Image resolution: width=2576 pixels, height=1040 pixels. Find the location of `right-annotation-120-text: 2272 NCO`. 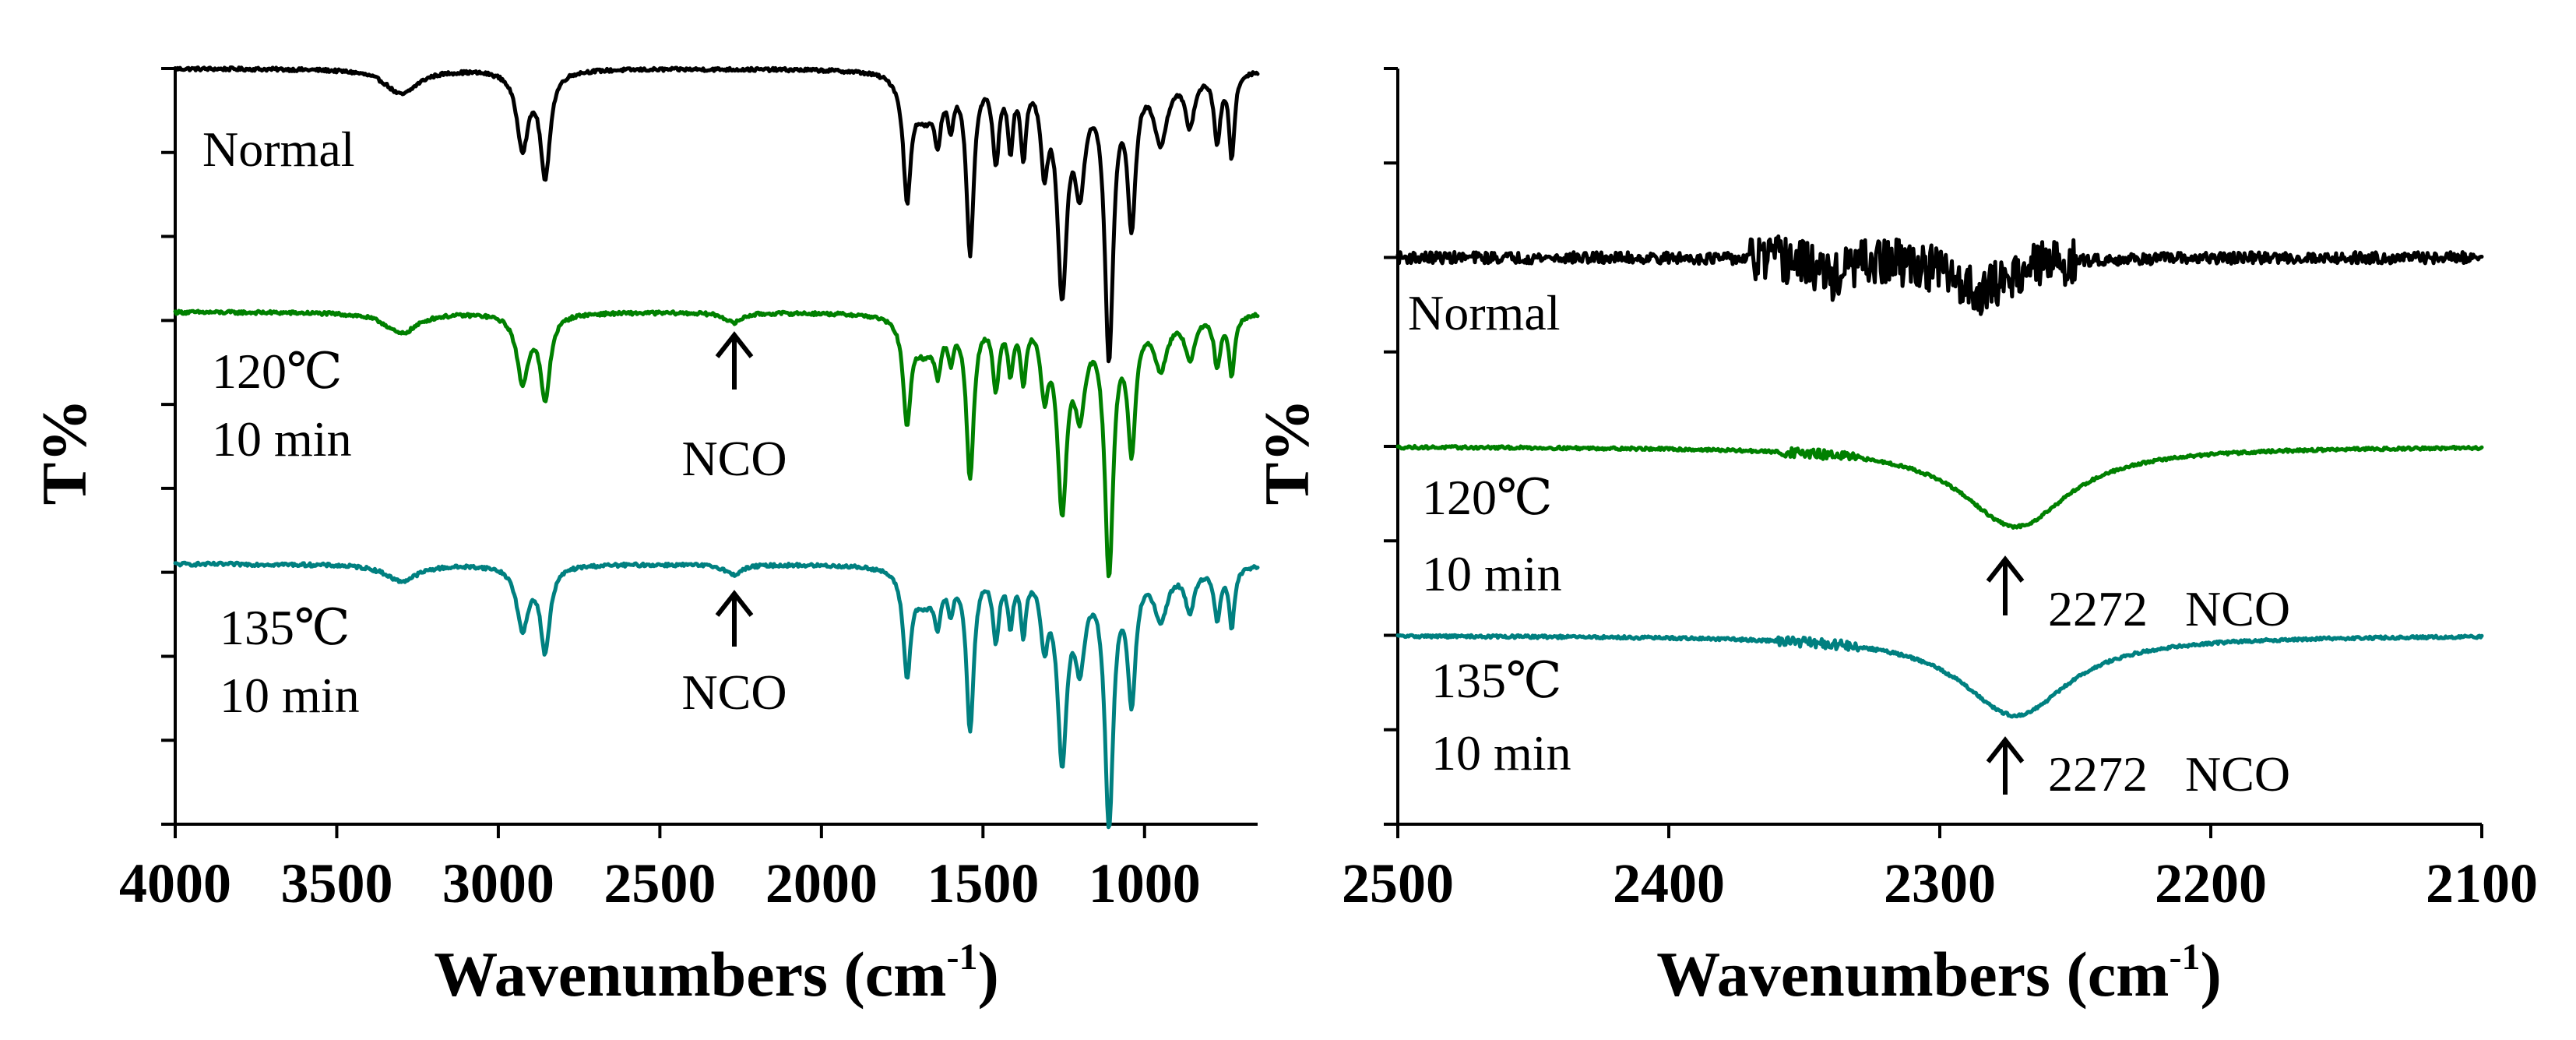

right-annotation-120-text: 2272 NCO is located at coordinates (2169, 609).